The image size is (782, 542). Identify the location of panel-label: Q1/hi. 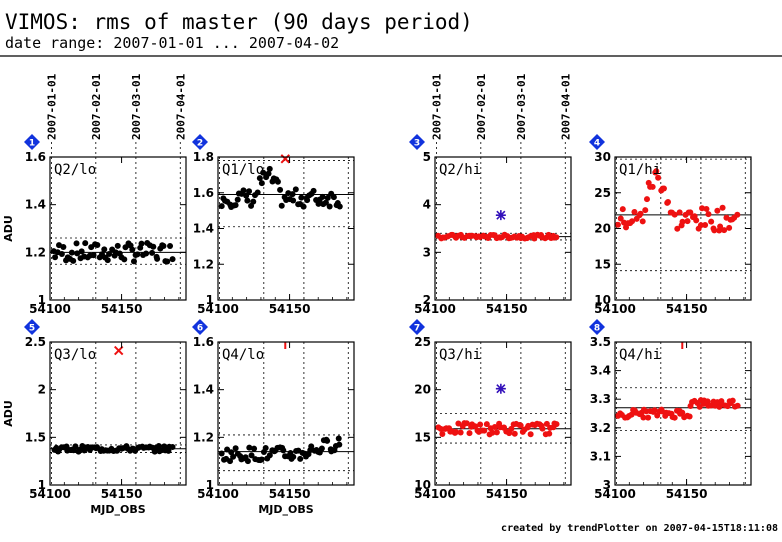
(640, 170).